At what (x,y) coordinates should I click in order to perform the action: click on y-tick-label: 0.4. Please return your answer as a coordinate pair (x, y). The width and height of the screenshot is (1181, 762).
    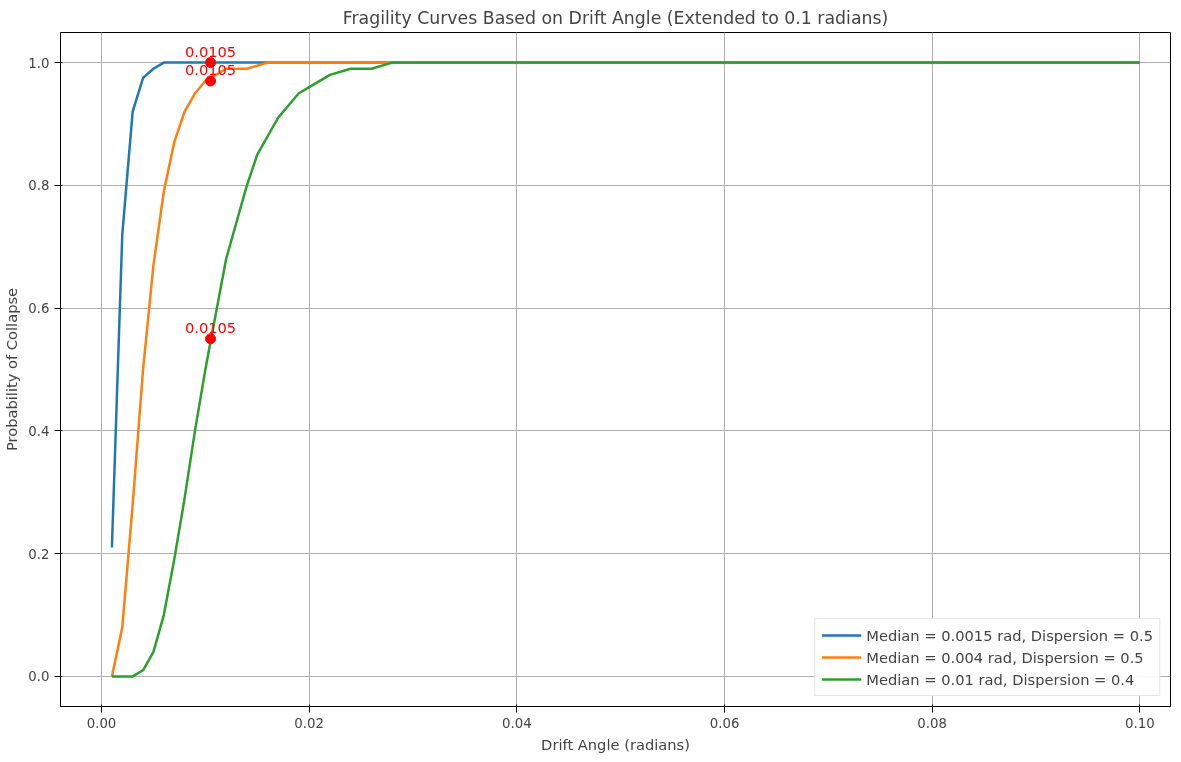
    Looking at the image, I should click on (39, 431).